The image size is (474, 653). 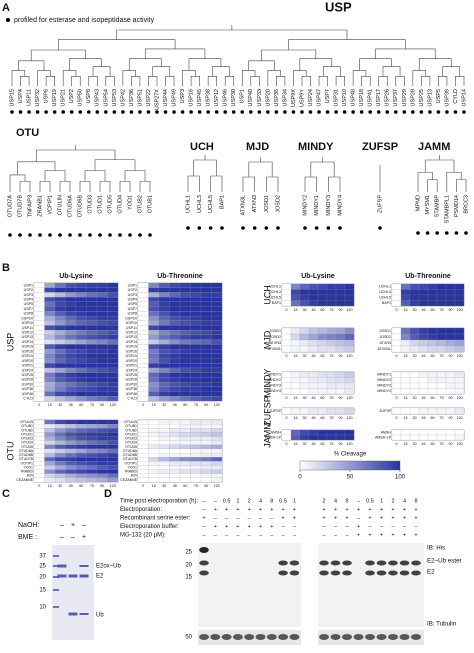 What do you see at coordinates (6, 8) in the screenshot?
I see `panel-label: A` at bounding box center [6, 8].